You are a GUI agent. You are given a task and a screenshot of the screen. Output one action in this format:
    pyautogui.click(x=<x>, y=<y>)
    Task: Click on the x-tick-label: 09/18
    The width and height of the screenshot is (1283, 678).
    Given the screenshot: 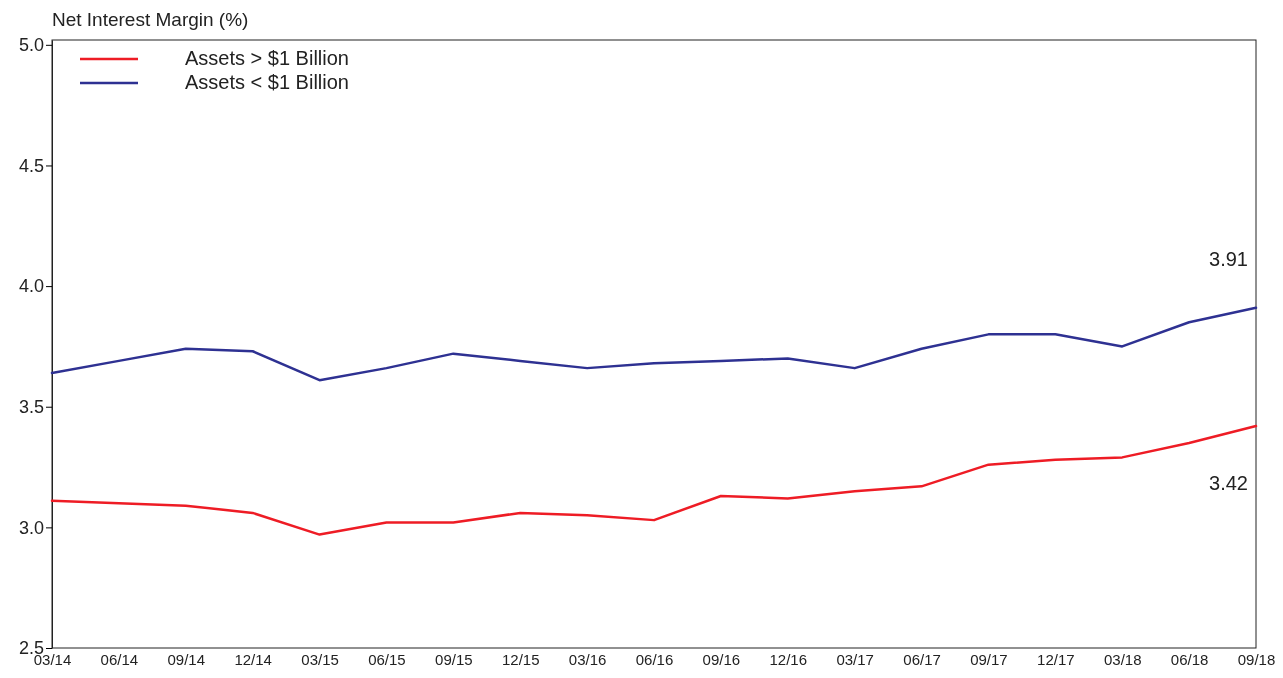 What is the action you would take?
    pyautogui.click(x=1256, y=659)
    